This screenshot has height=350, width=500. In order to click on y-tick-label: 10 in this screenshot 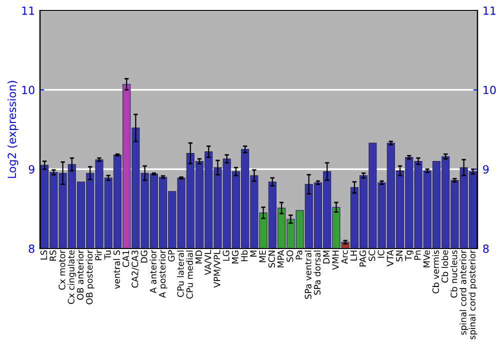, I will do `click(28, 90)`.